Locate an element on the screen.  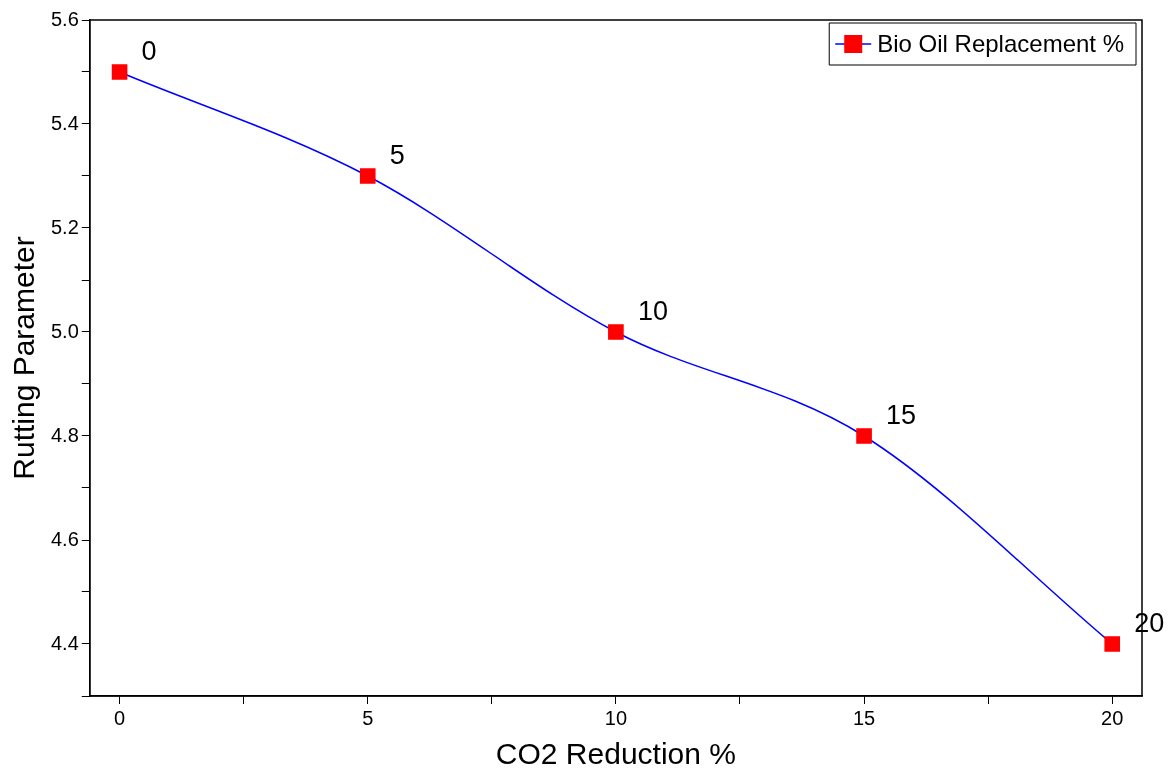
x-tick-label: 0 is located at coordinates (120, 717).